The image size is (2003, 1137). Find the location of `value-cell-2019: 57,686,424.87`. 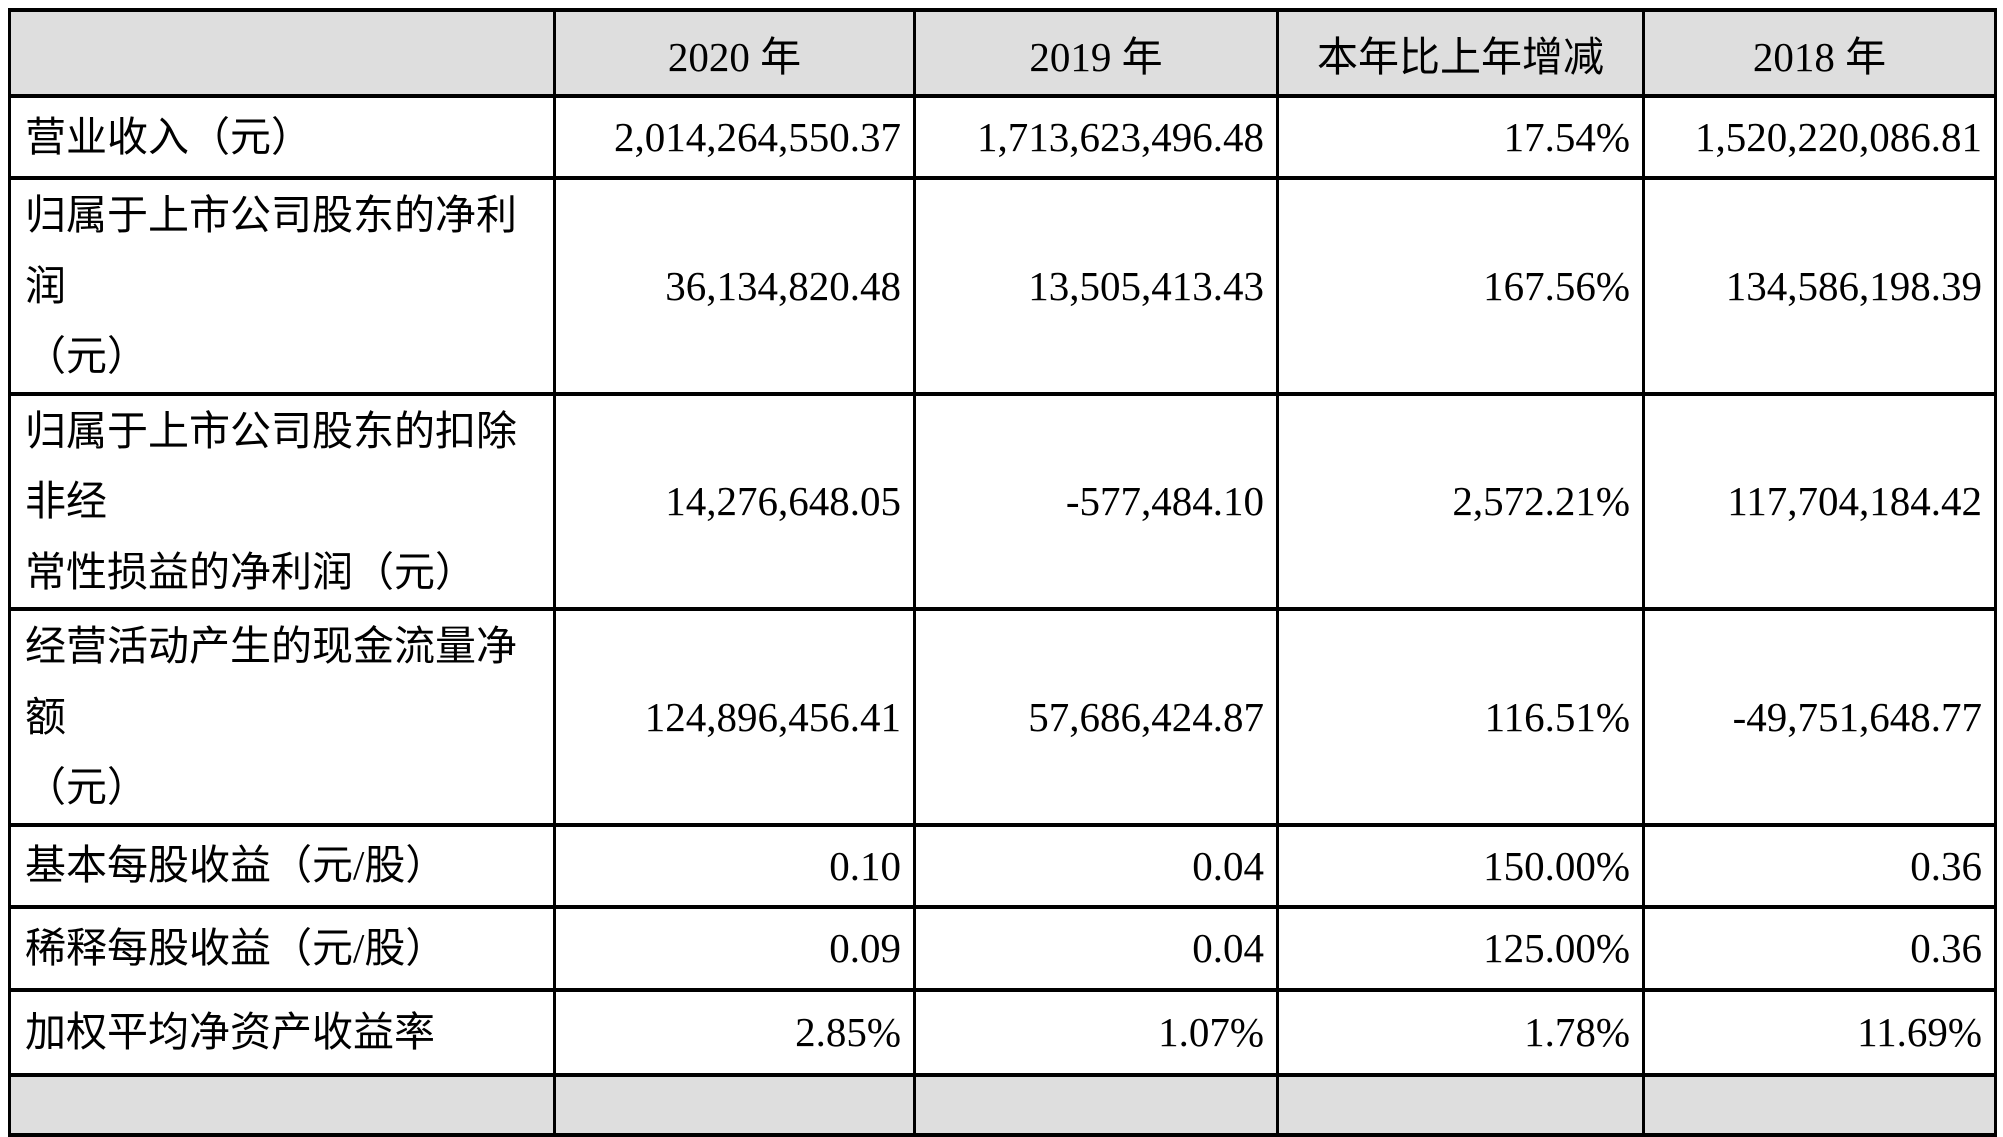

value-cell-2019: 57,686,424.87 is located at coordinates (1096, 717).